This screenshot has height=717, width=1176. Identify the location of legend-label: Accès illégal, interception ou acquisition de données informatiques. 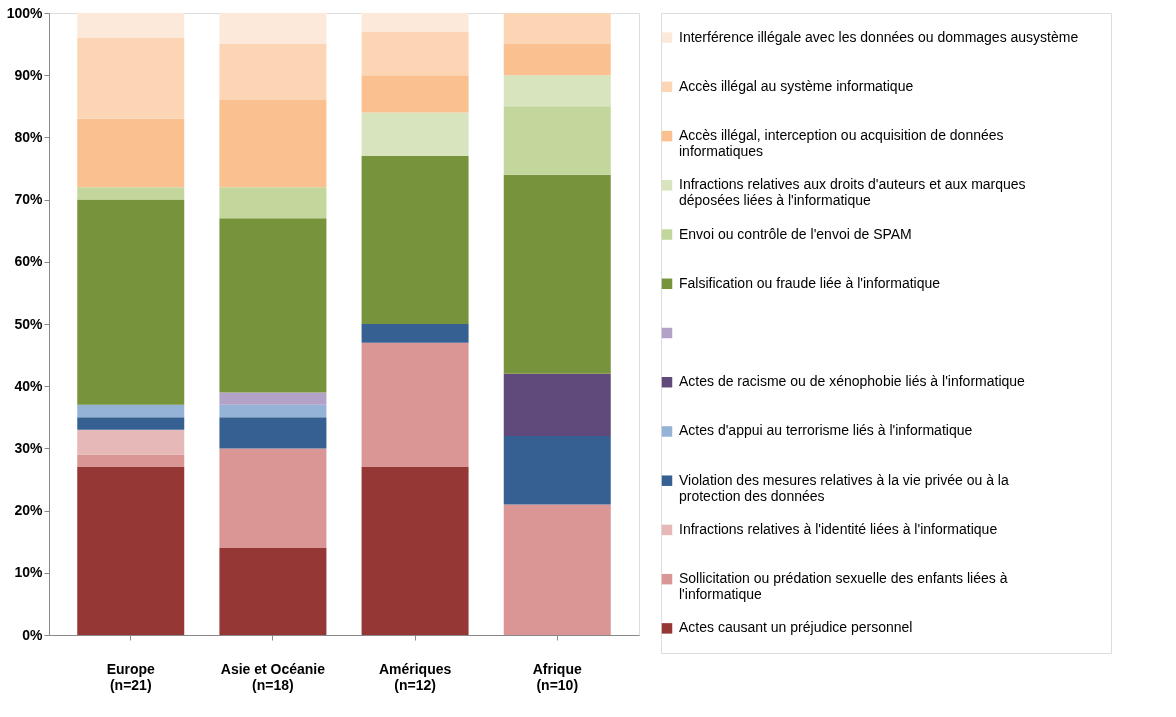
(841, 143).